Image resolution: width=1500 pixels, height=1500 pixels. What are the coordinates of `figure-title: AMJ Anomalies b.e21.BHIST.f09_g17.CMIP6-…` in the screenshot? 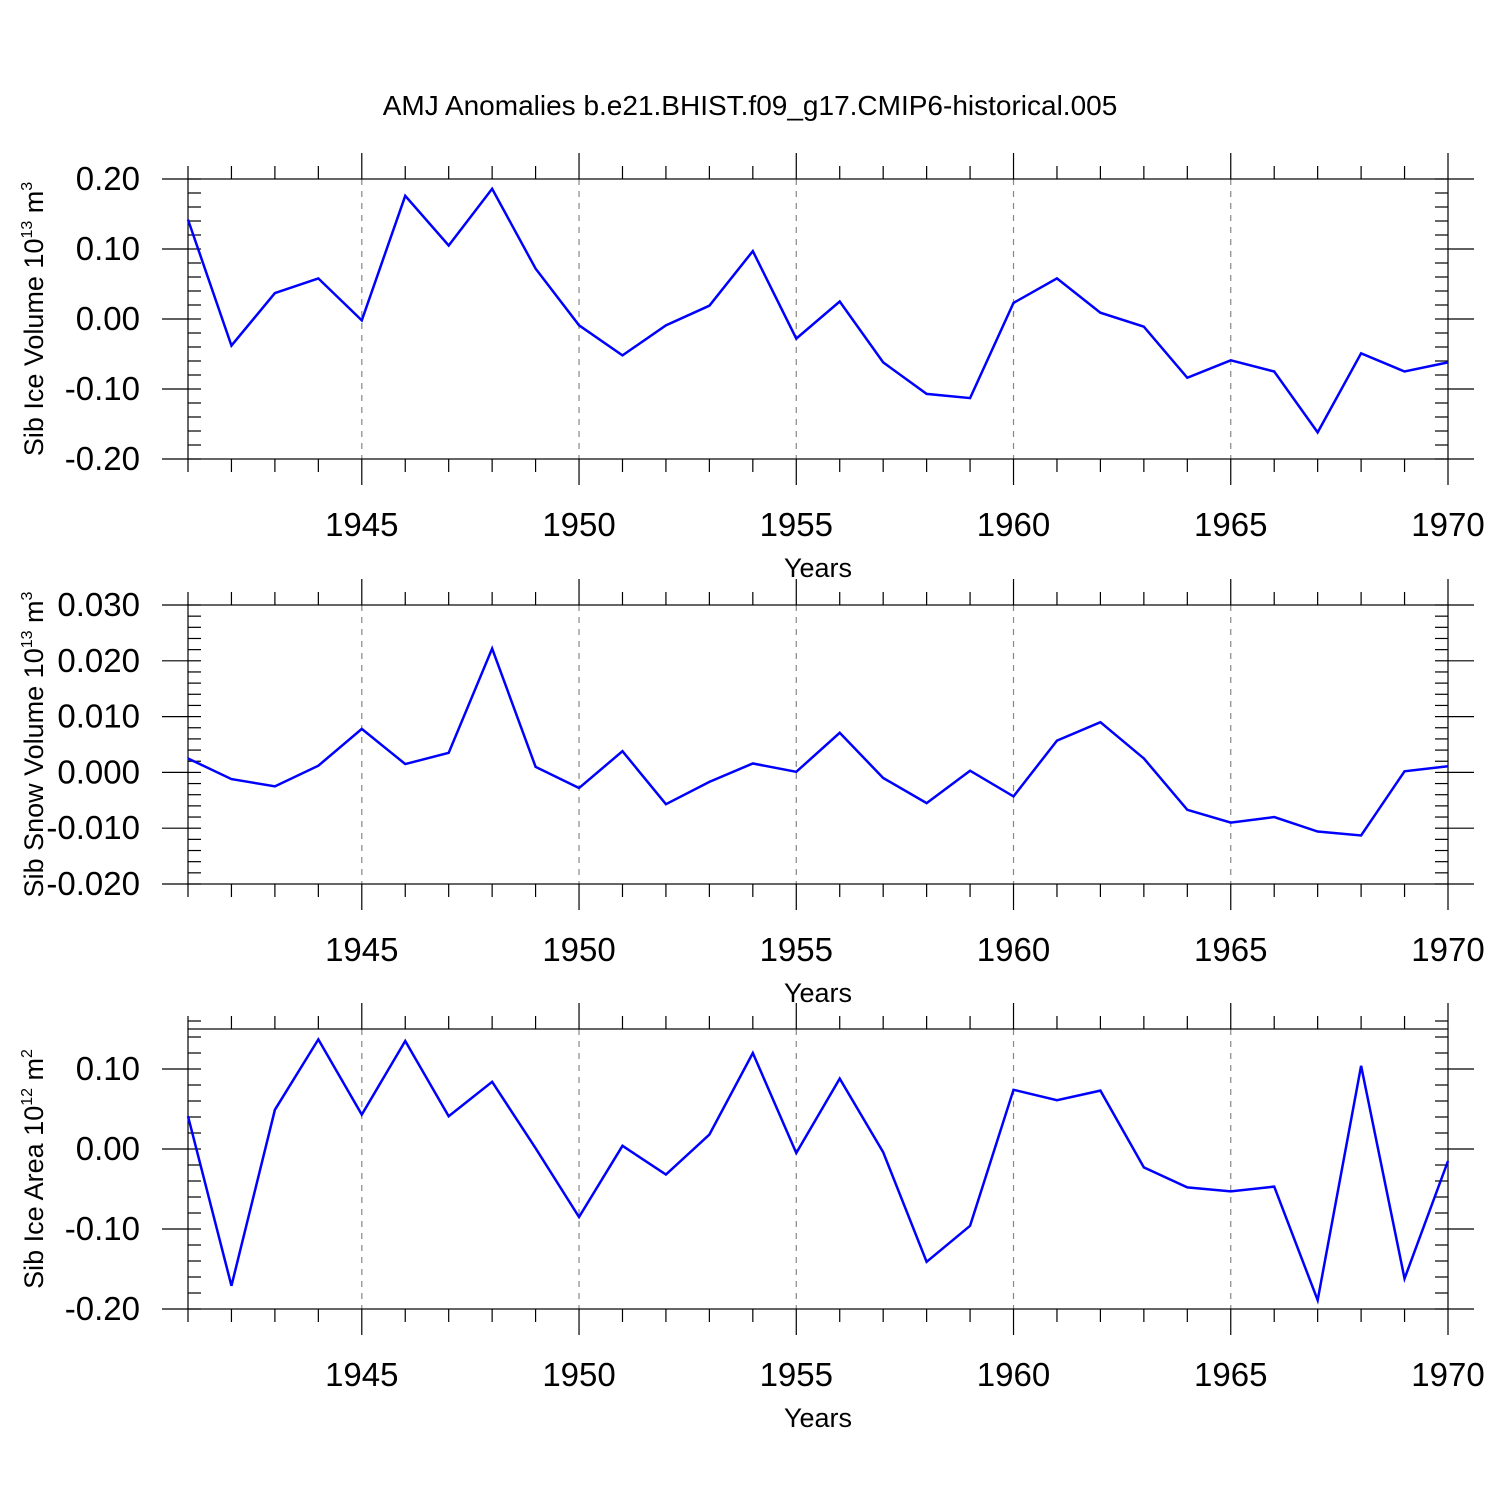 It's located at (750, 105).